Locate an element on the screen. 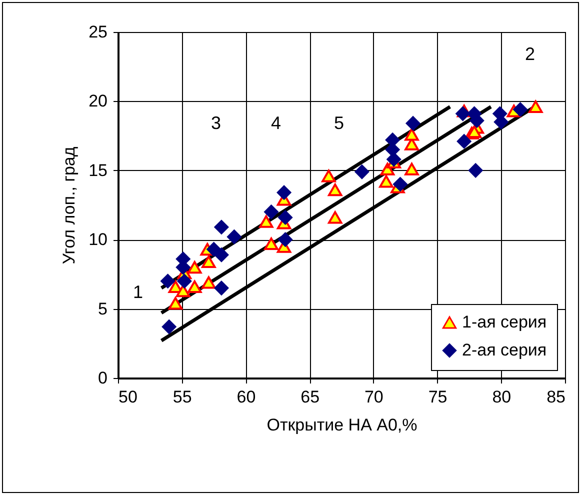  y-tick-label: 5 is located at coordinates (103, 308).